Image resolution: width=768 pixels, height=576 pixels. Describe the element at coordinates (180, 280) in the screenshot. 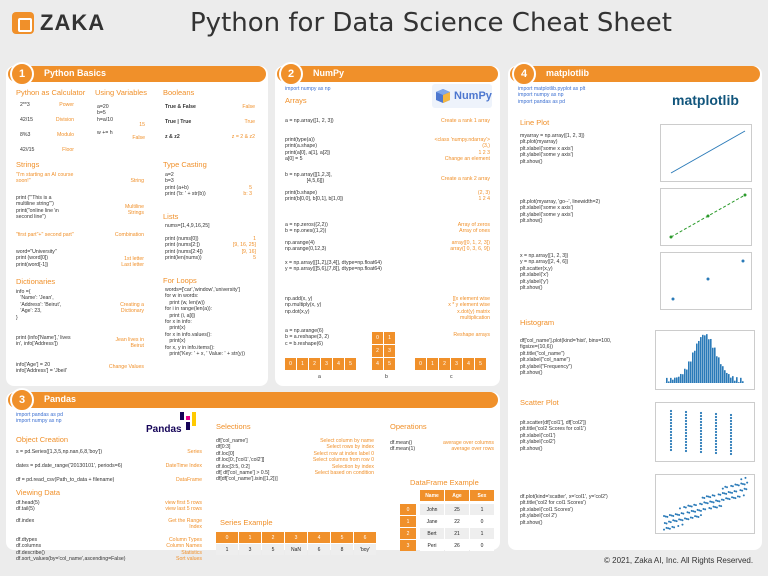

I see `h-forloops: For Loops` at that location.